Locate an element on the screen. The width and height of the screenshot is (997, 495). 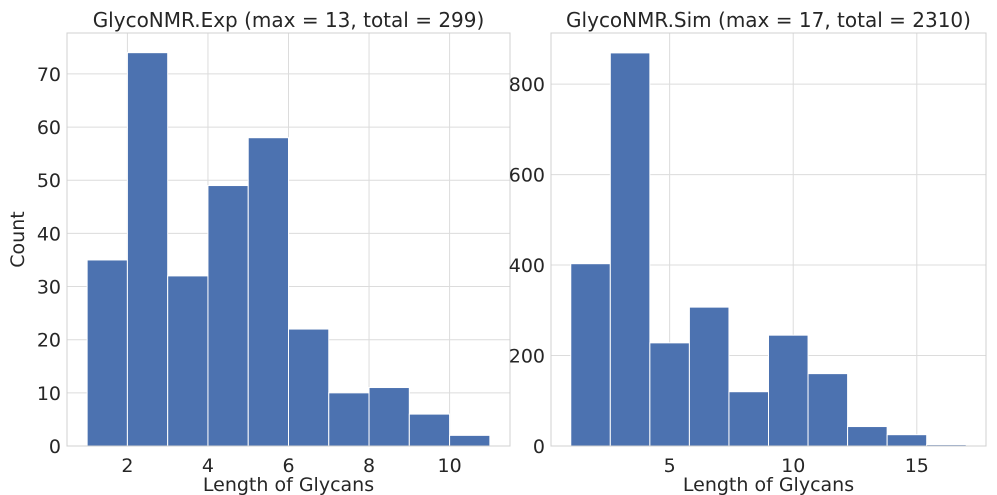
exp-x-tick-label: 10 is located at coordinates (449, 466).